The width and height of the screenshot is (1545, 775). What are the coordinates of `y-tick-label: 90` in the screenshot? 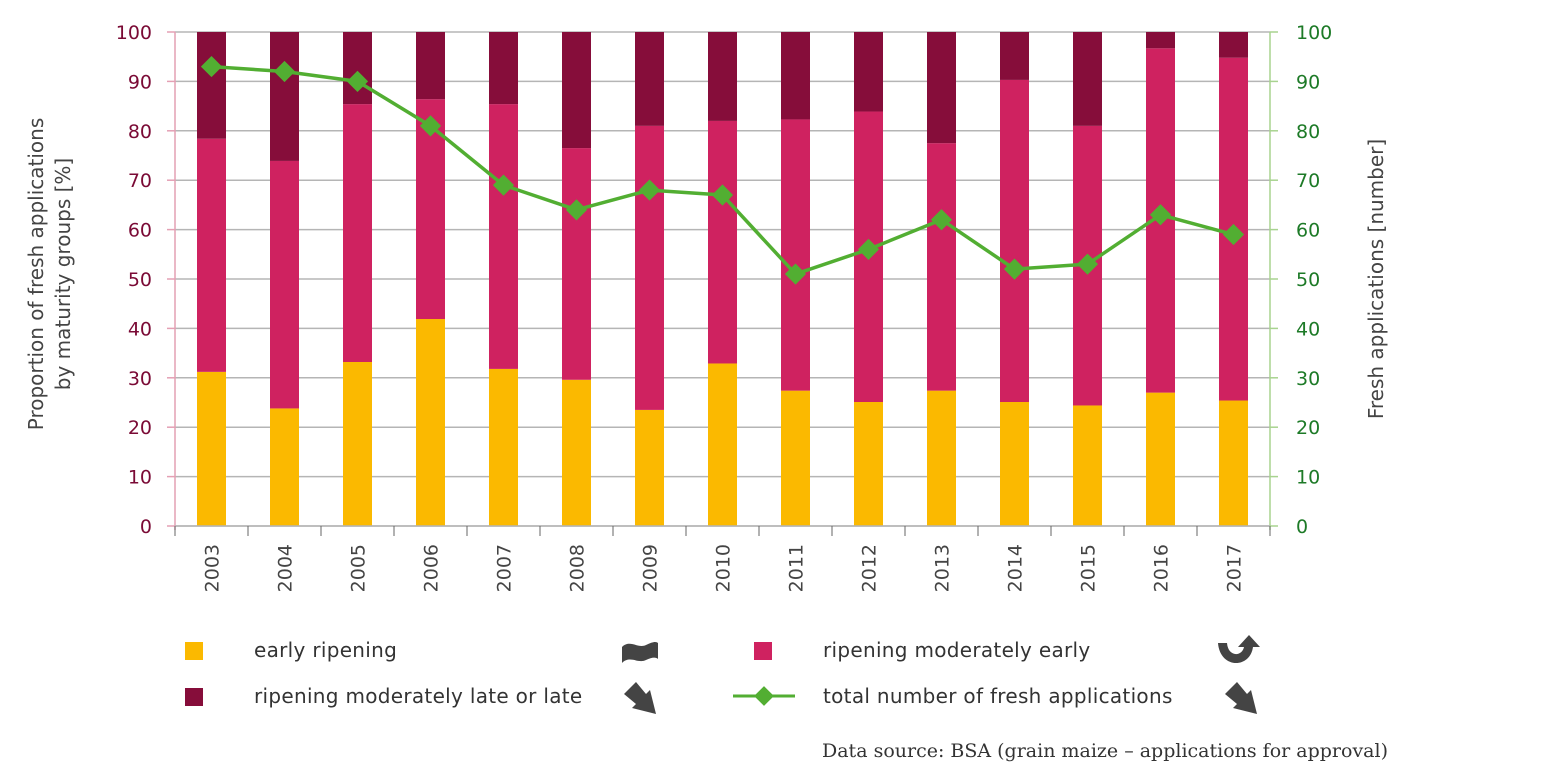 It's located at (140, 82).